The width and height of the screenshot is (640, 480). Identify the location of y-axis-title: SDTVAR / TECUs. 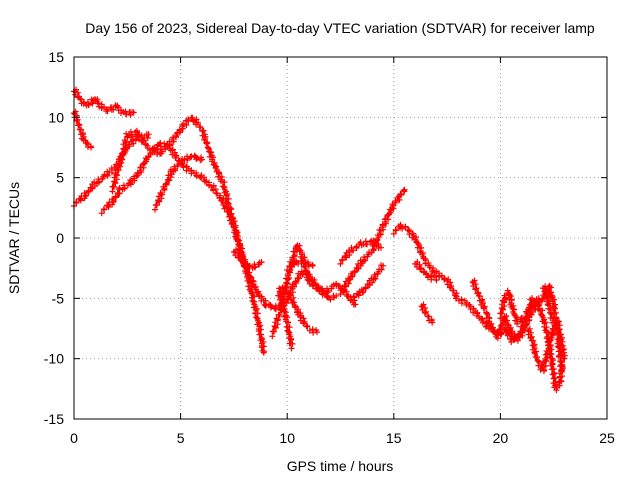
(14, 238).